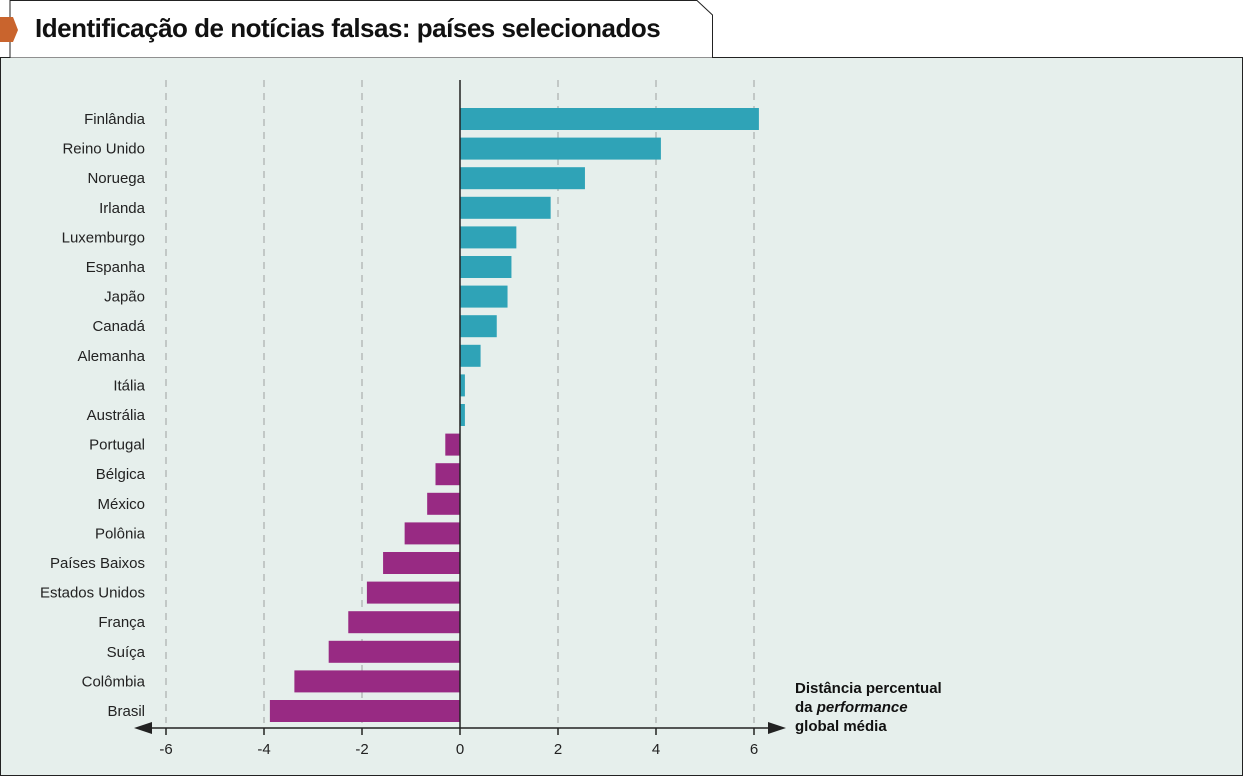  Describe the element at coordinates (117, 445) in the screenshot. I see `category-label: Portugal` at that location.